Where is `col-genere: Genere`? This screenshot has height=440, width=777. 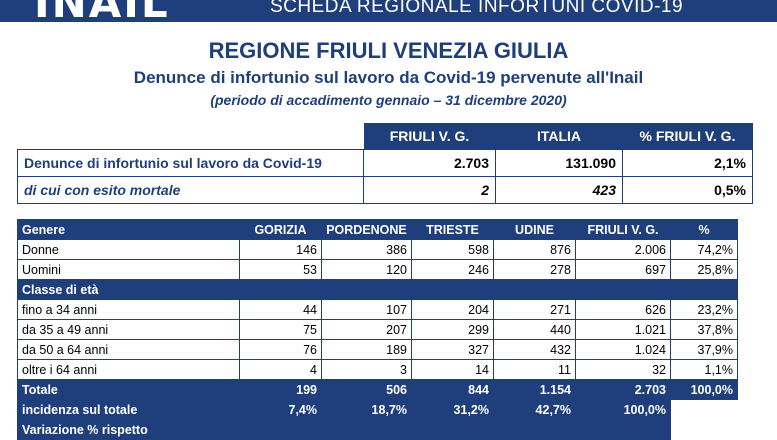
col-genere: Genere is located at coordinates (128, 229).